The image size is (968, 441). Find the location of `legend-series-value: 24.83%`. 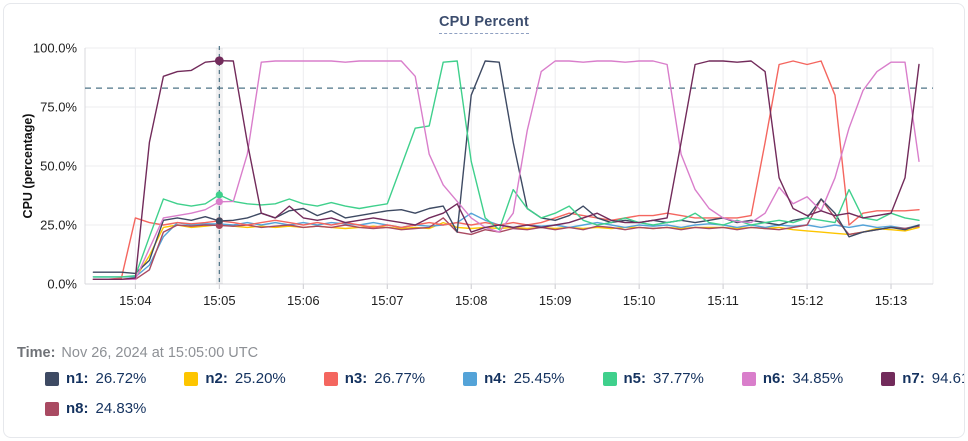

legend-series-value: 24.83% is located at coordinates (121, 408).